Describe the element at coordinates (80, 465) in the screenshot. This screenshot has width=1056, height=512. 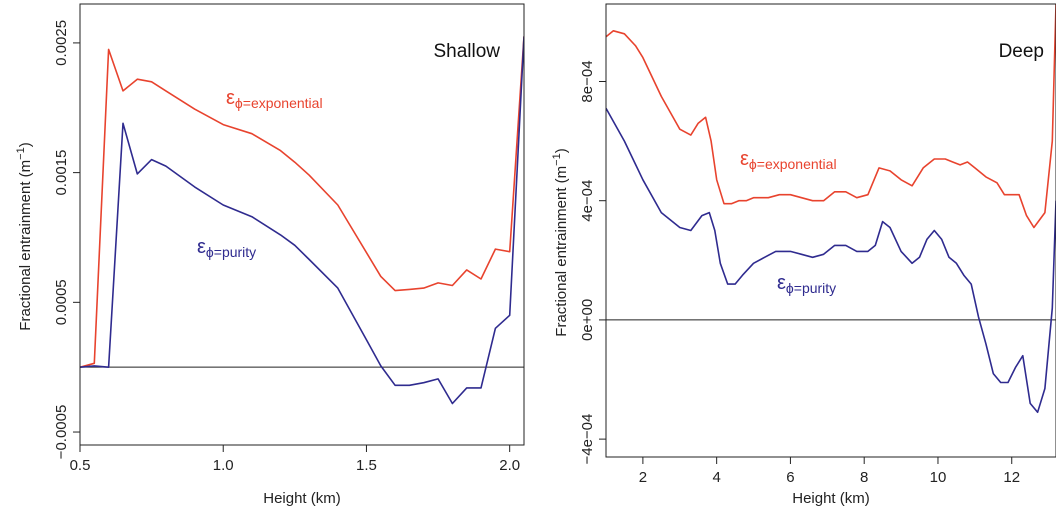
I see `x-tick-label: 0.5` at that location.